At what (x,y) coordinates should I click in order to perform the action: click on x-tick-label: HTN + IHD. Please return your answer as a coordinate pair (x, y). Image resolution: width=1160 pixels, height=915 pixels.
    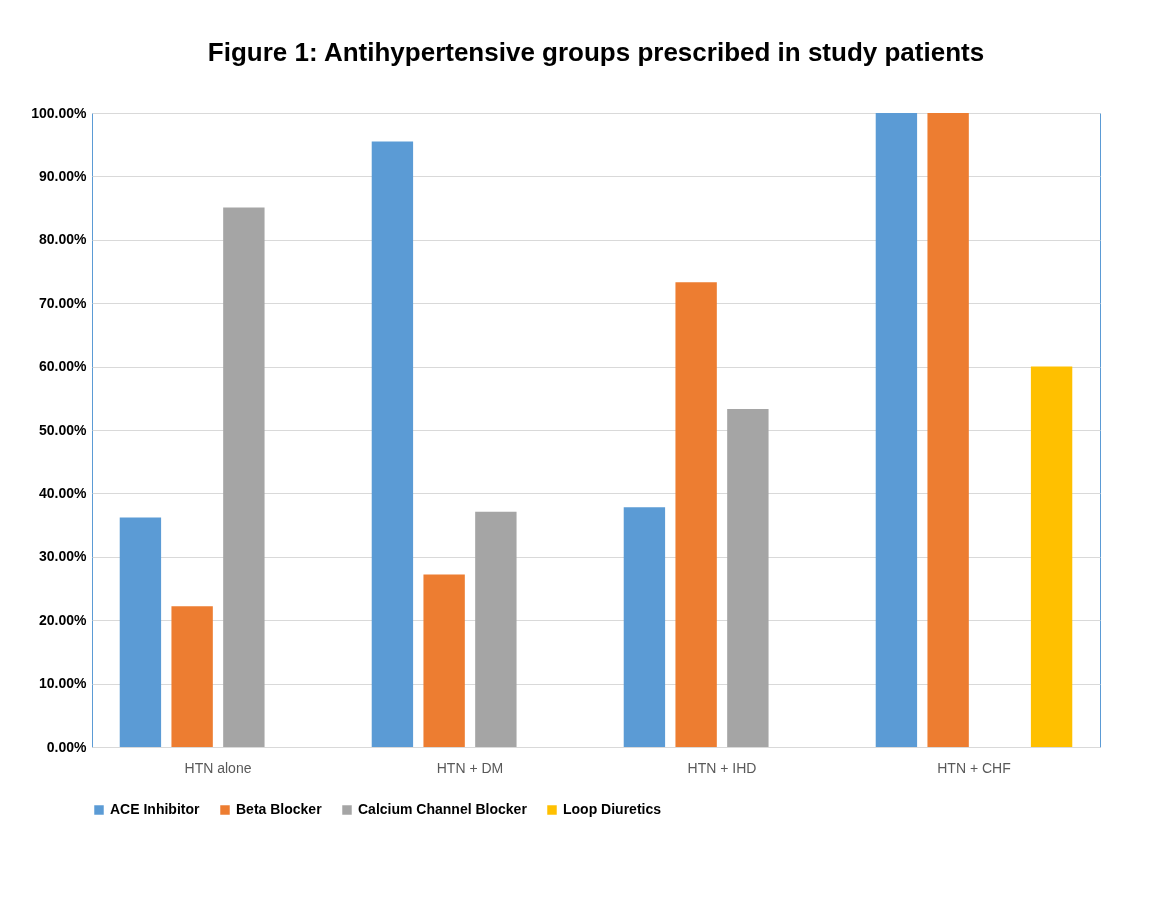
    Looking at the image, I should click on (722, 767).